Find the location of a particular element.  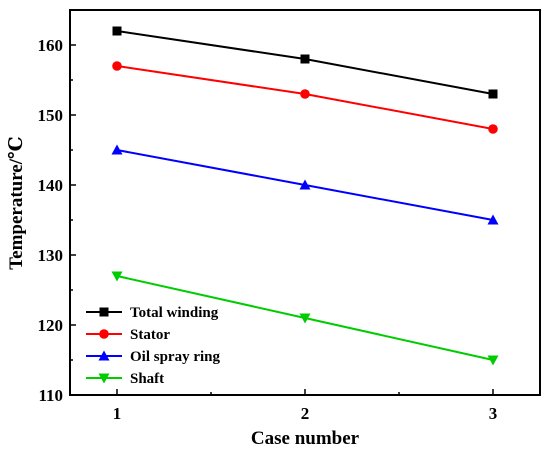

x-tick-label: 3 is located at coordinates (493, 413).